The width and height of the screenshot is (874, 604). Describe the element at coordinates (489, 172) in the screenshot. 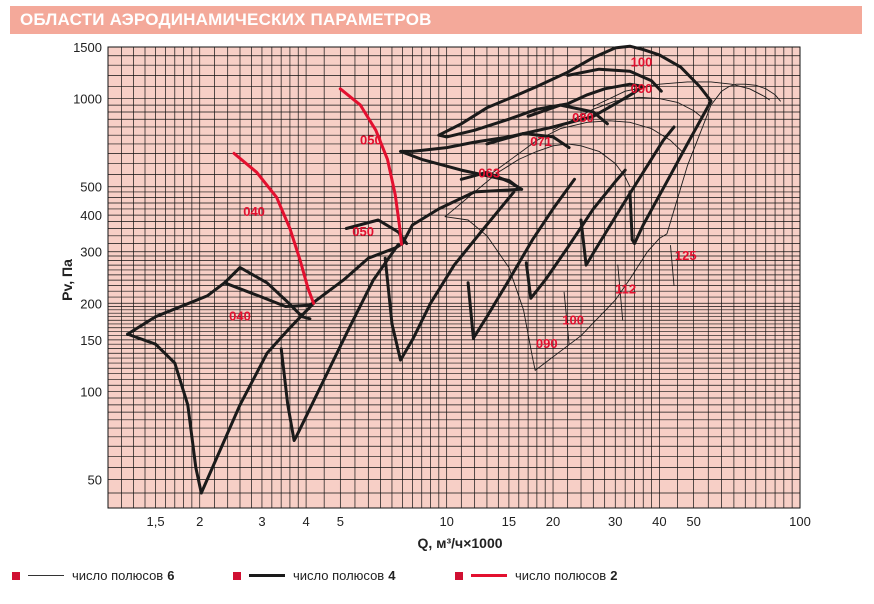

I see `curve-label: 063` at that location.